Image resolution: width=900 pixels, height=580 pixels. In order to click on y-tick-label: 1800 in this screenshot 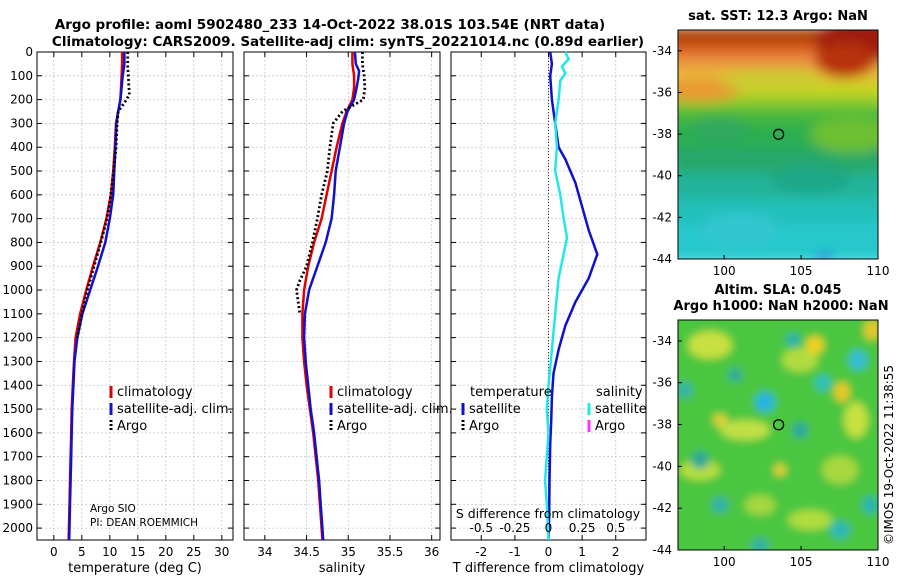, I will do `click(17, 480)`.